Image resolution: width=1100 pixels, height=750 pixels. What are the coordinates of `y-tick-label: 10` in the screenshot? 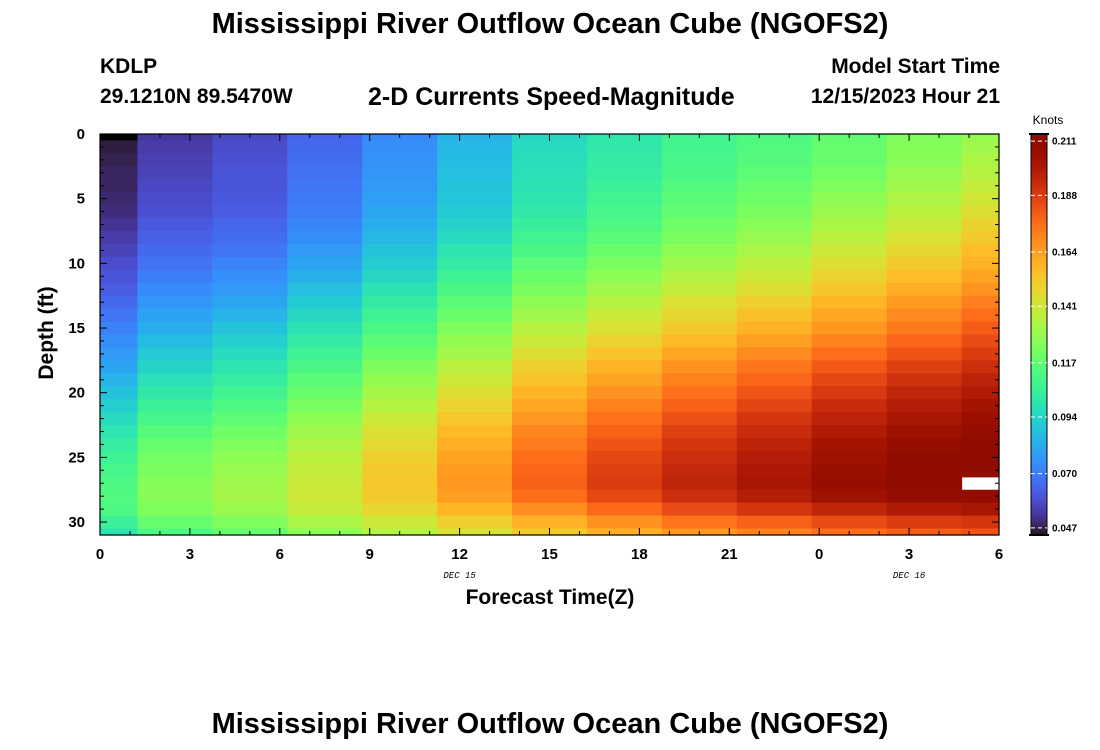 It's located at (76, 263).